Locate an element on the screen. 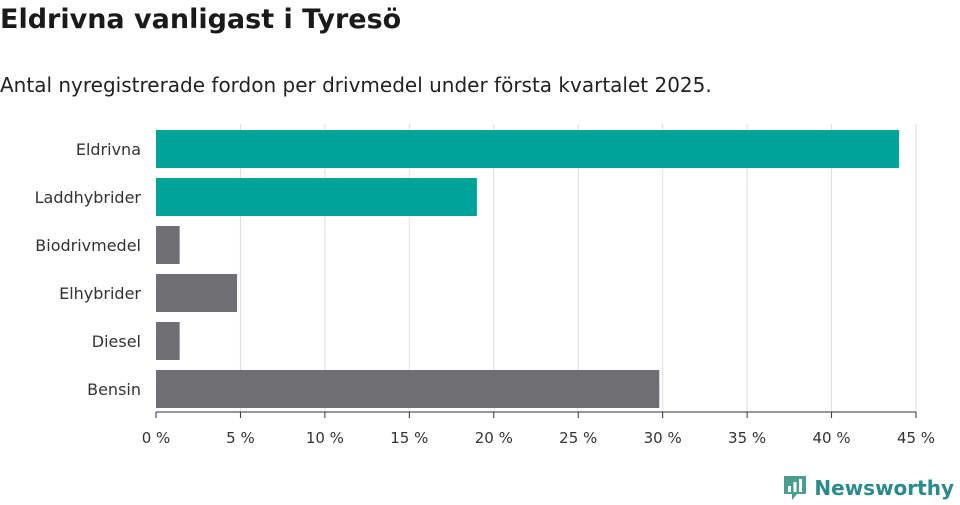  category-label: Eldrivna is located at coordinates (108, 149).